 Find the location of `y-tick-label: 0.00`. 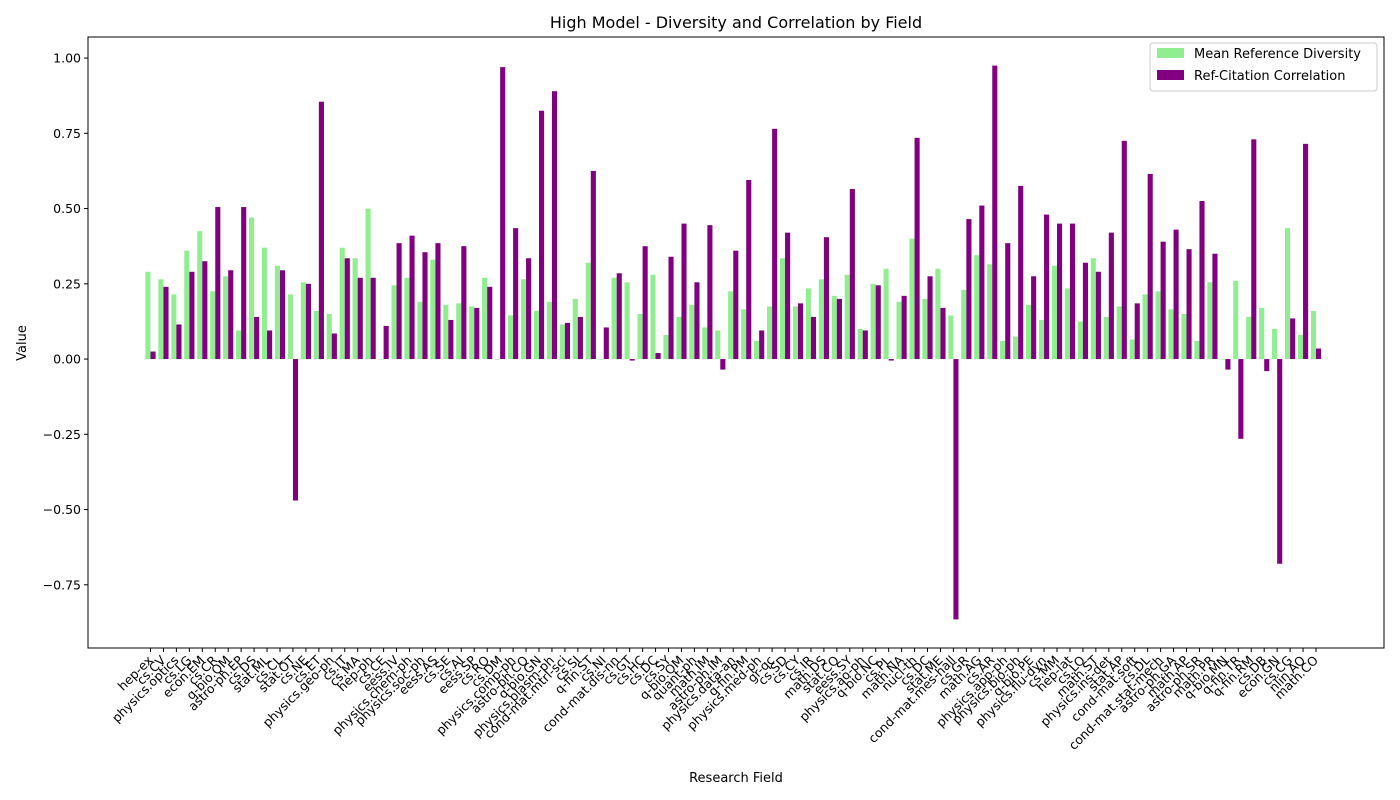

y-tick-label: 0.00 is located at coordinates (67, 359).